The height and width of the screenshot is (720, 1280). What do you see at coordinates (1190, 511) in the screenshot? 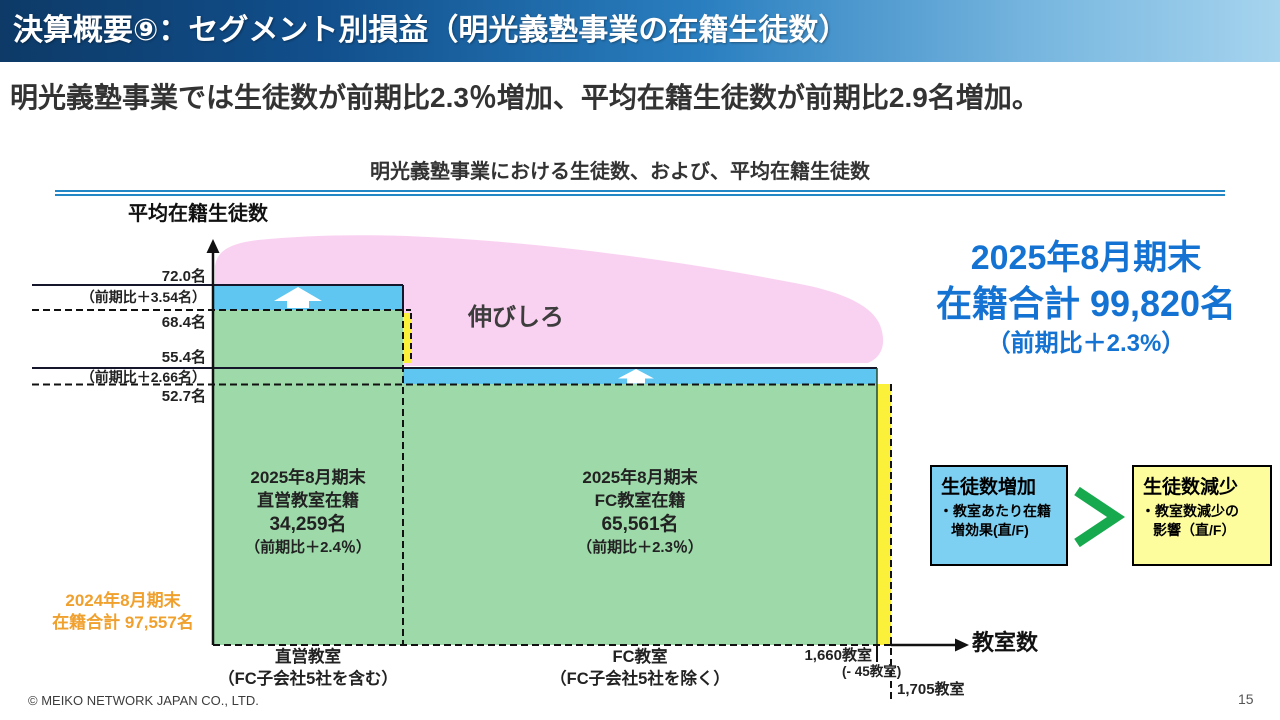
I see `student-decrease-bullet-1: ・教室数減少の` at bounding box center [1190, 511].